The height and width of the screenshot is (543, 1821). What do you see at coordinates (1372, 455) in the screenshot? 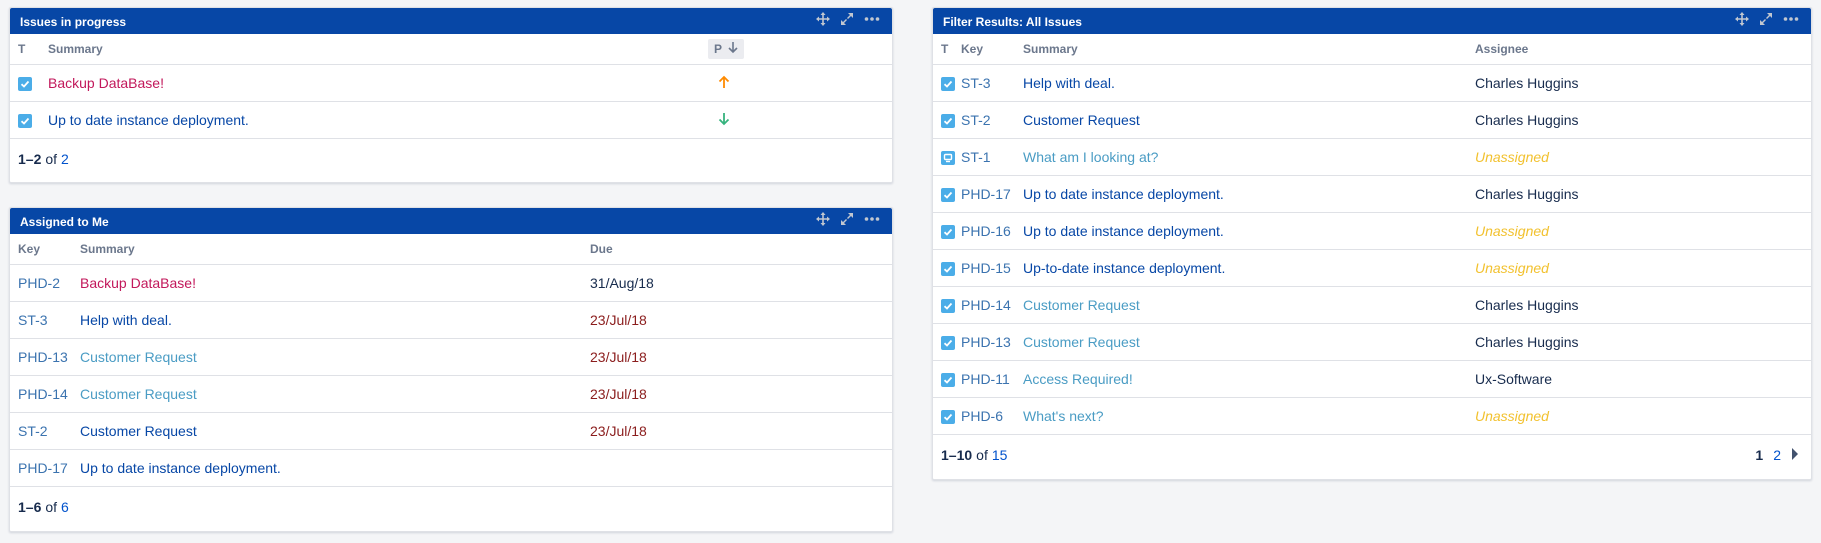
I see `results-count: 1–10 of 15 1 2` at bounding box center [1372, 455].